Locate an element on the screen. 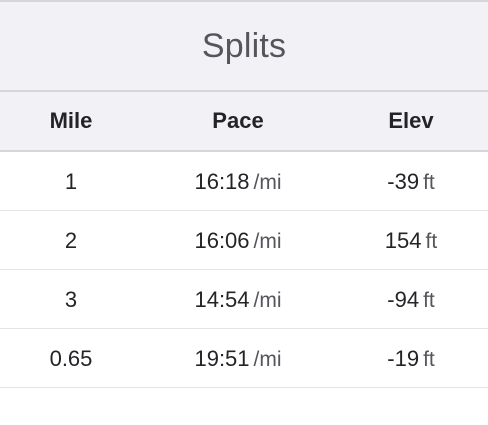  elev-cell: 154 ft is located at coordinates (411, 241).